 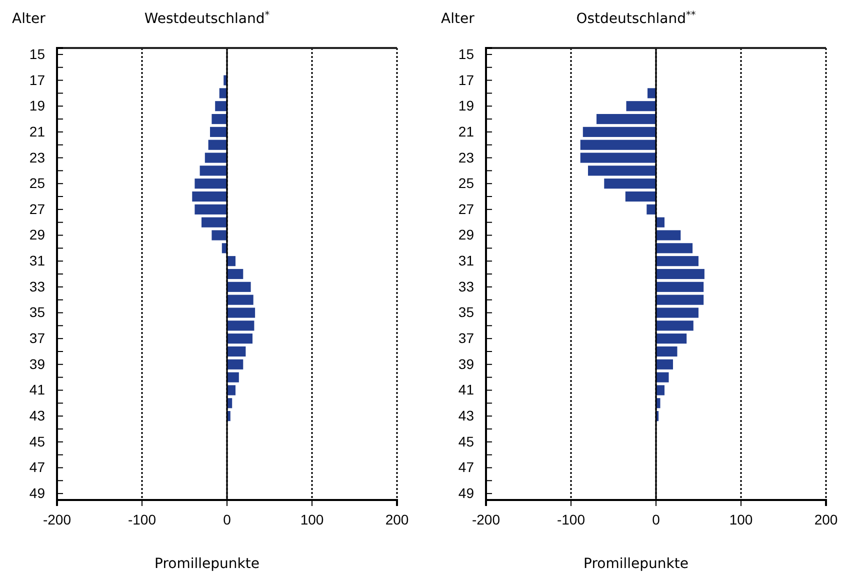 What do you see at coordinates (207, 18) in the screenshot?
I see `chart-title: Westdeutschland$^{*}$` at bounding box center [207, 18].